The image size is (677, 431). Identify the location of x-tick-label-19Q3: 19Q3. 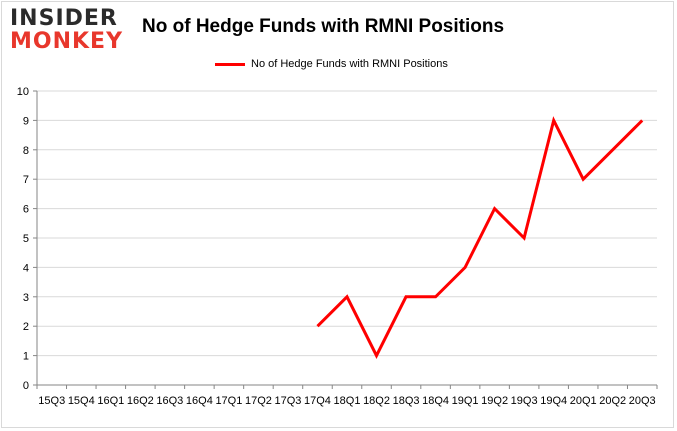
(524, 401).